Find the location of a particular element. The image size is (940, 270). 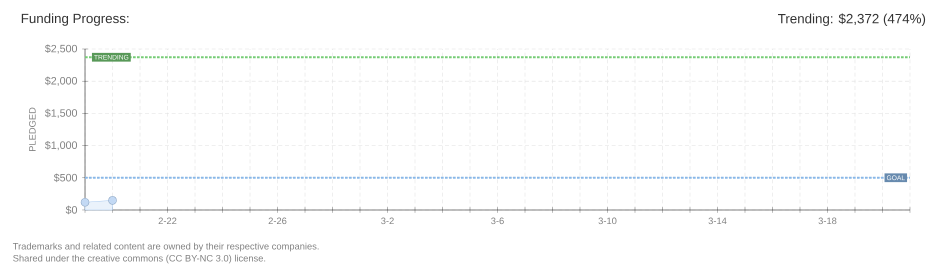

chart-title: Funding Progress: is located at coordinates (75, 19).